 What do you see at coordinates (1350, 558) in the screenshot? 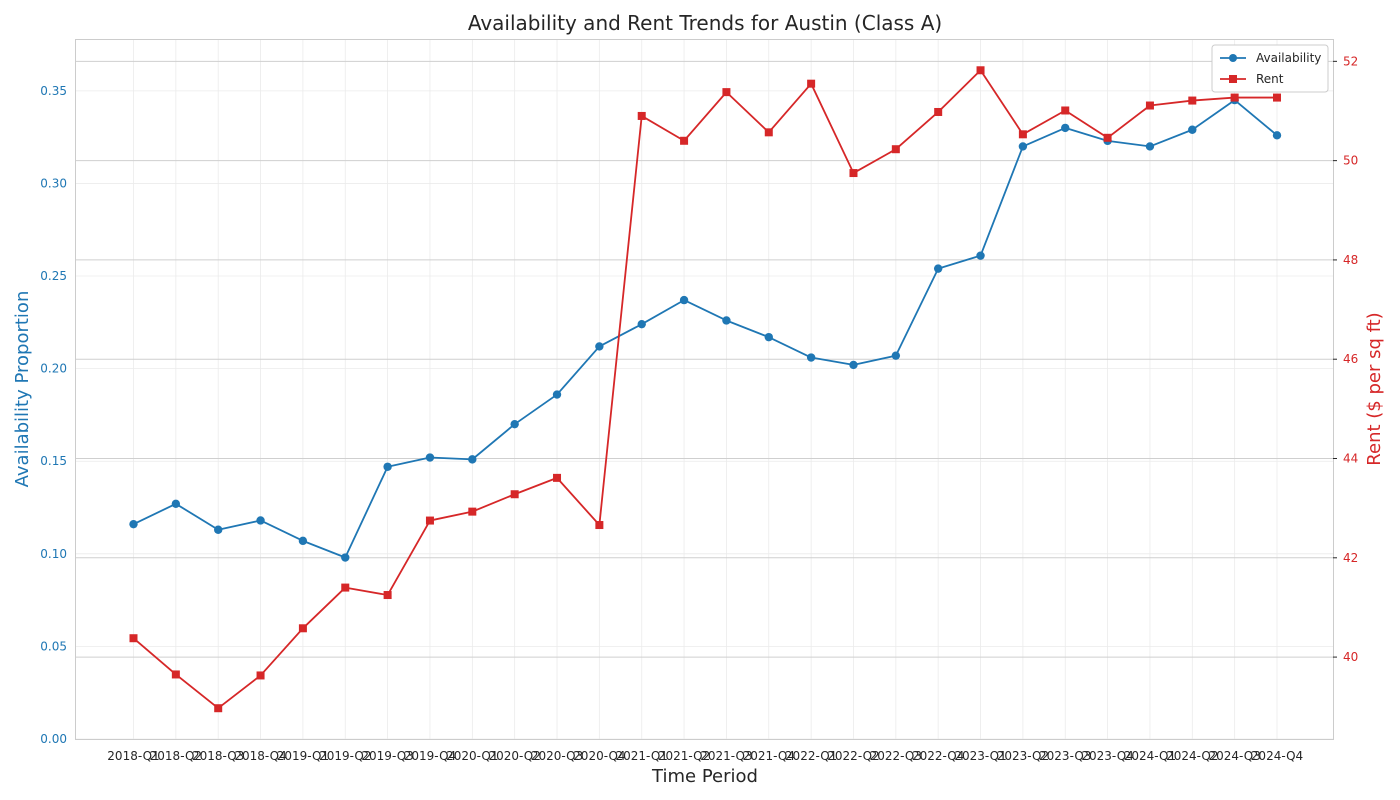
I see `y-right-tick-label: 42` at bounding box center [1350, 558].